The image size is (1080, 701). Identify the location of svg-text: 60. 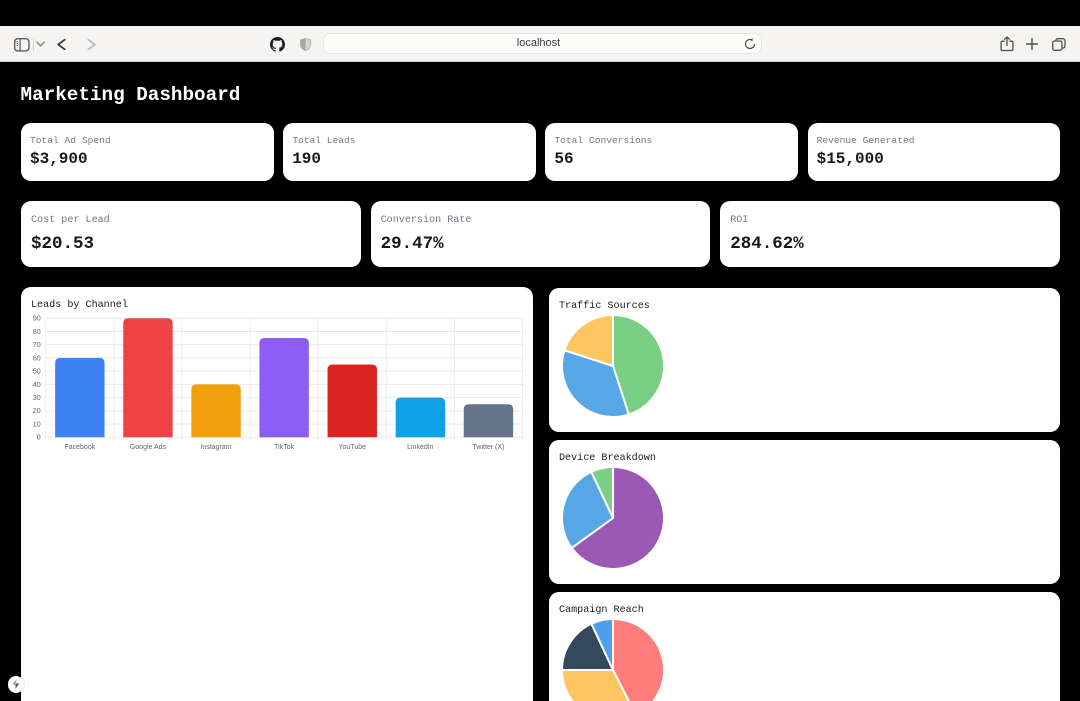
(37, 357).